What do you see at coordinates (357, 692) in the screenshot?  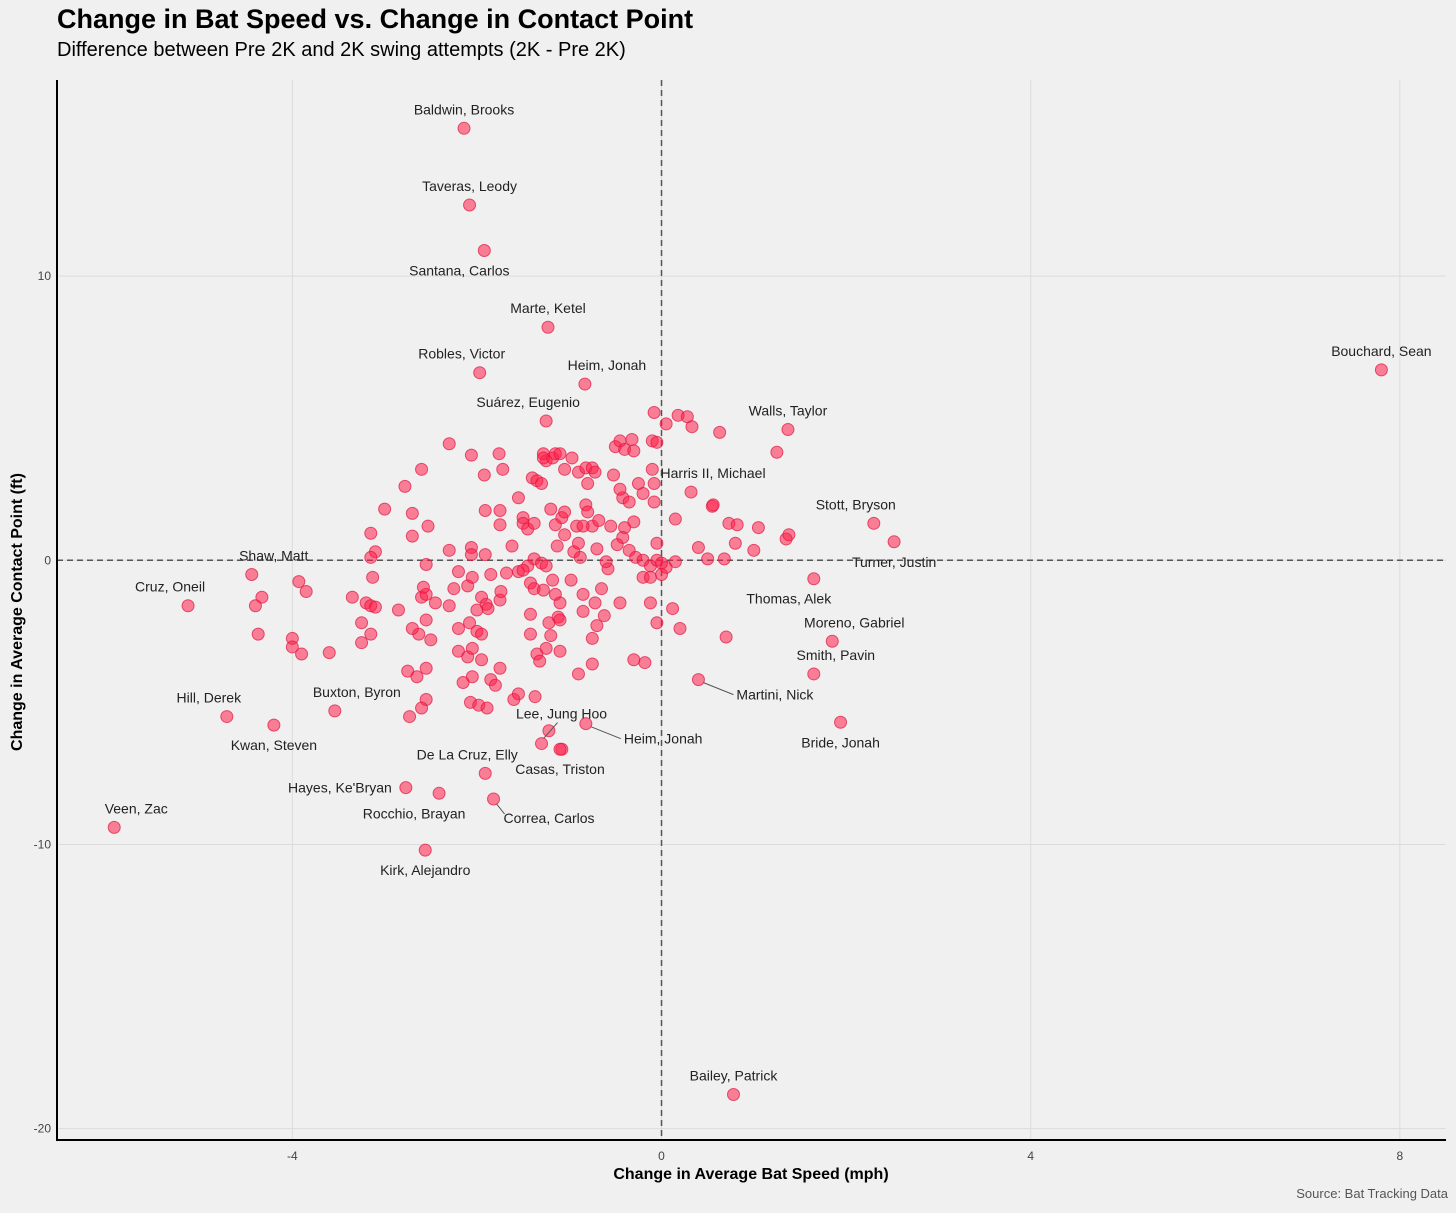 I see `point-label: Buxton, Byron` at bounding box center [357, 692].